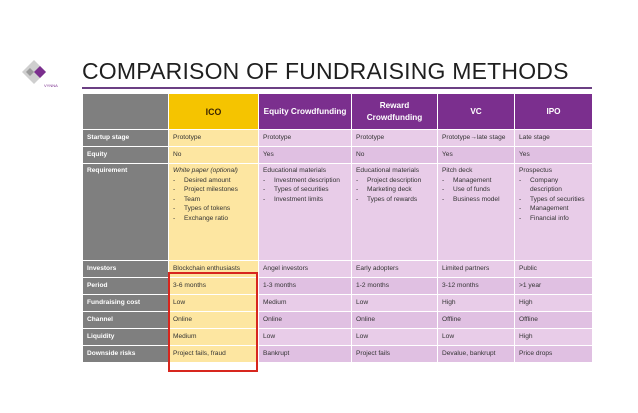 This screenshot has width=638, height=413. What do you see at coordinates (305, 181) in the screenshot?
I see `requirement-item: Investment description` at bounding box center [305, 181].